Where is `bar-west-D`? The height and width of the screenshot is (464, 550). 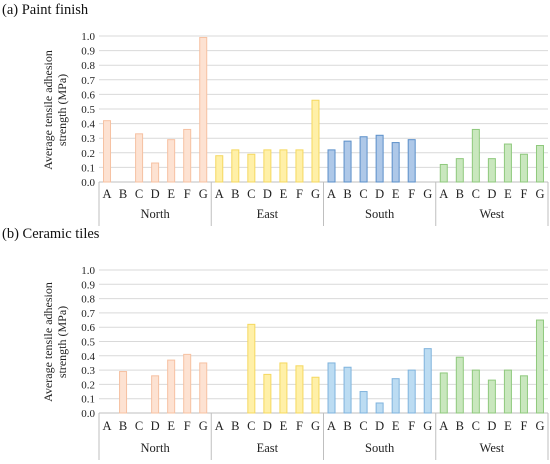
bar-west-D is located at coordinates (491, 396).